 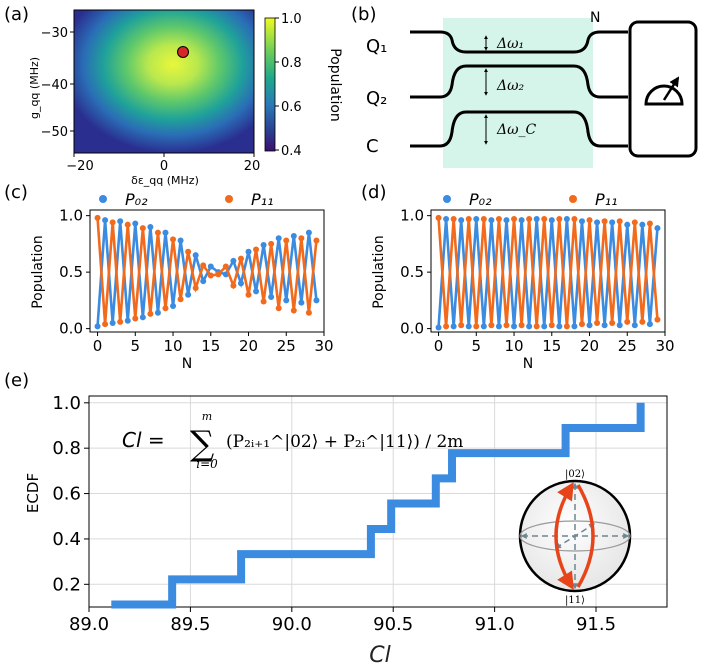 I want to click on c-series-P11, so click(x=207, y=271).